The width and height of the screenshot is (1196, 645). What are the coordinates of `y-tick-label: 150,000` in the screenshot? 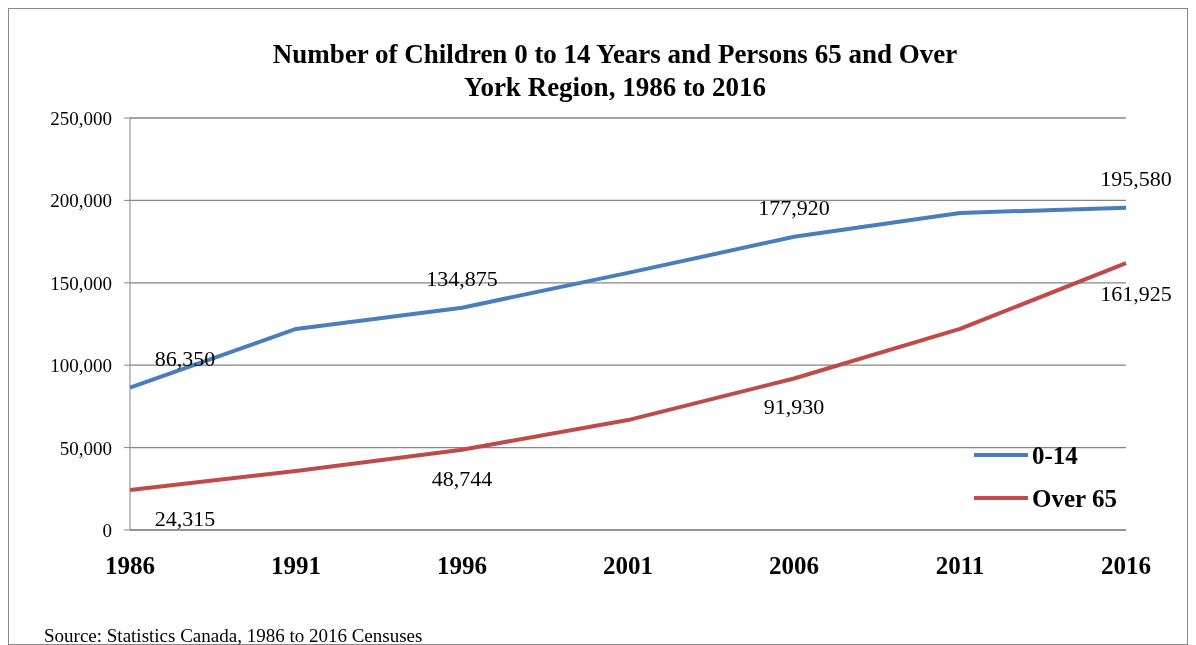 It's located at (81, 283).